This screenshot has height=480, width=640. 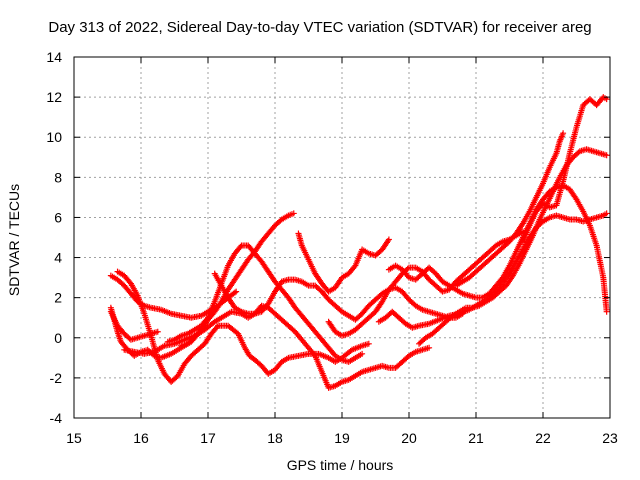 I want to click on series-sat14, so click(x=509, y=209).